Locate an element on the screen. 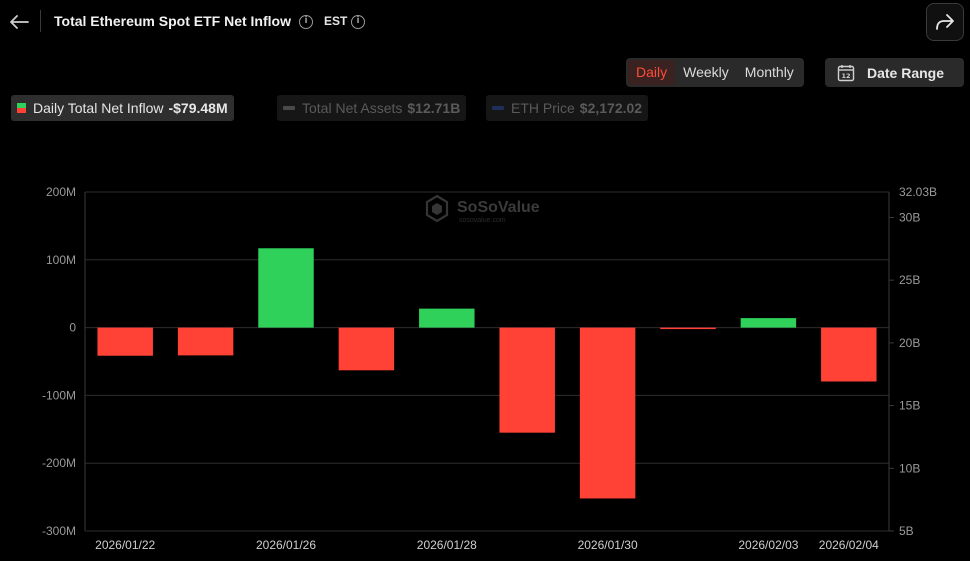 The width and height of the screenshot is (970, 561). x-tick-label: 2026/01/28 is located at coordinates (447, 545).